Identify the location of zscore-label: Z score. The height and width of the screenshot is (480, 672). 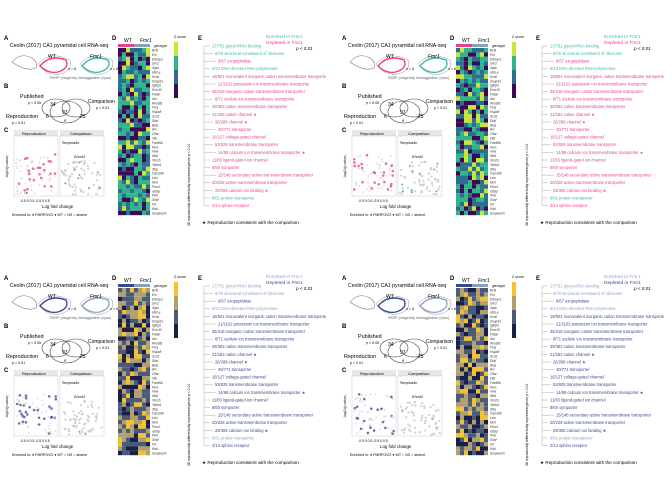
(180, 37).